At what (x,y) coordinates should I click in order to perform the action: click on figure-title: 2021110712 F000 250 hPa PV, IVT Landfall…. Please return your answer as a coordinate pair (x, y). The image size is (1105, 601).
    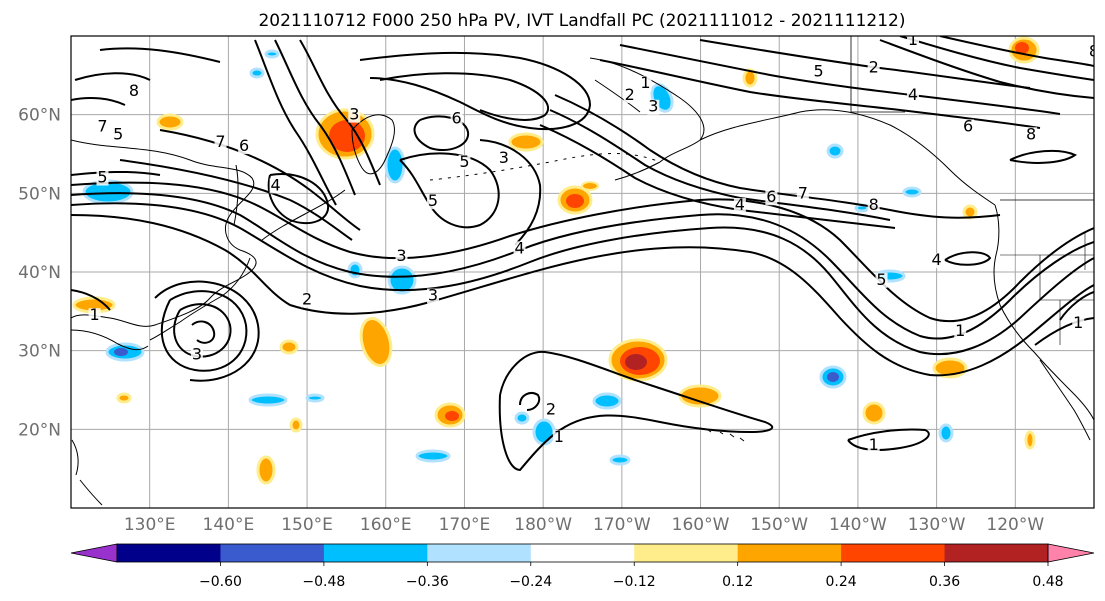
    Looking at the image, I should click on (581, 21).